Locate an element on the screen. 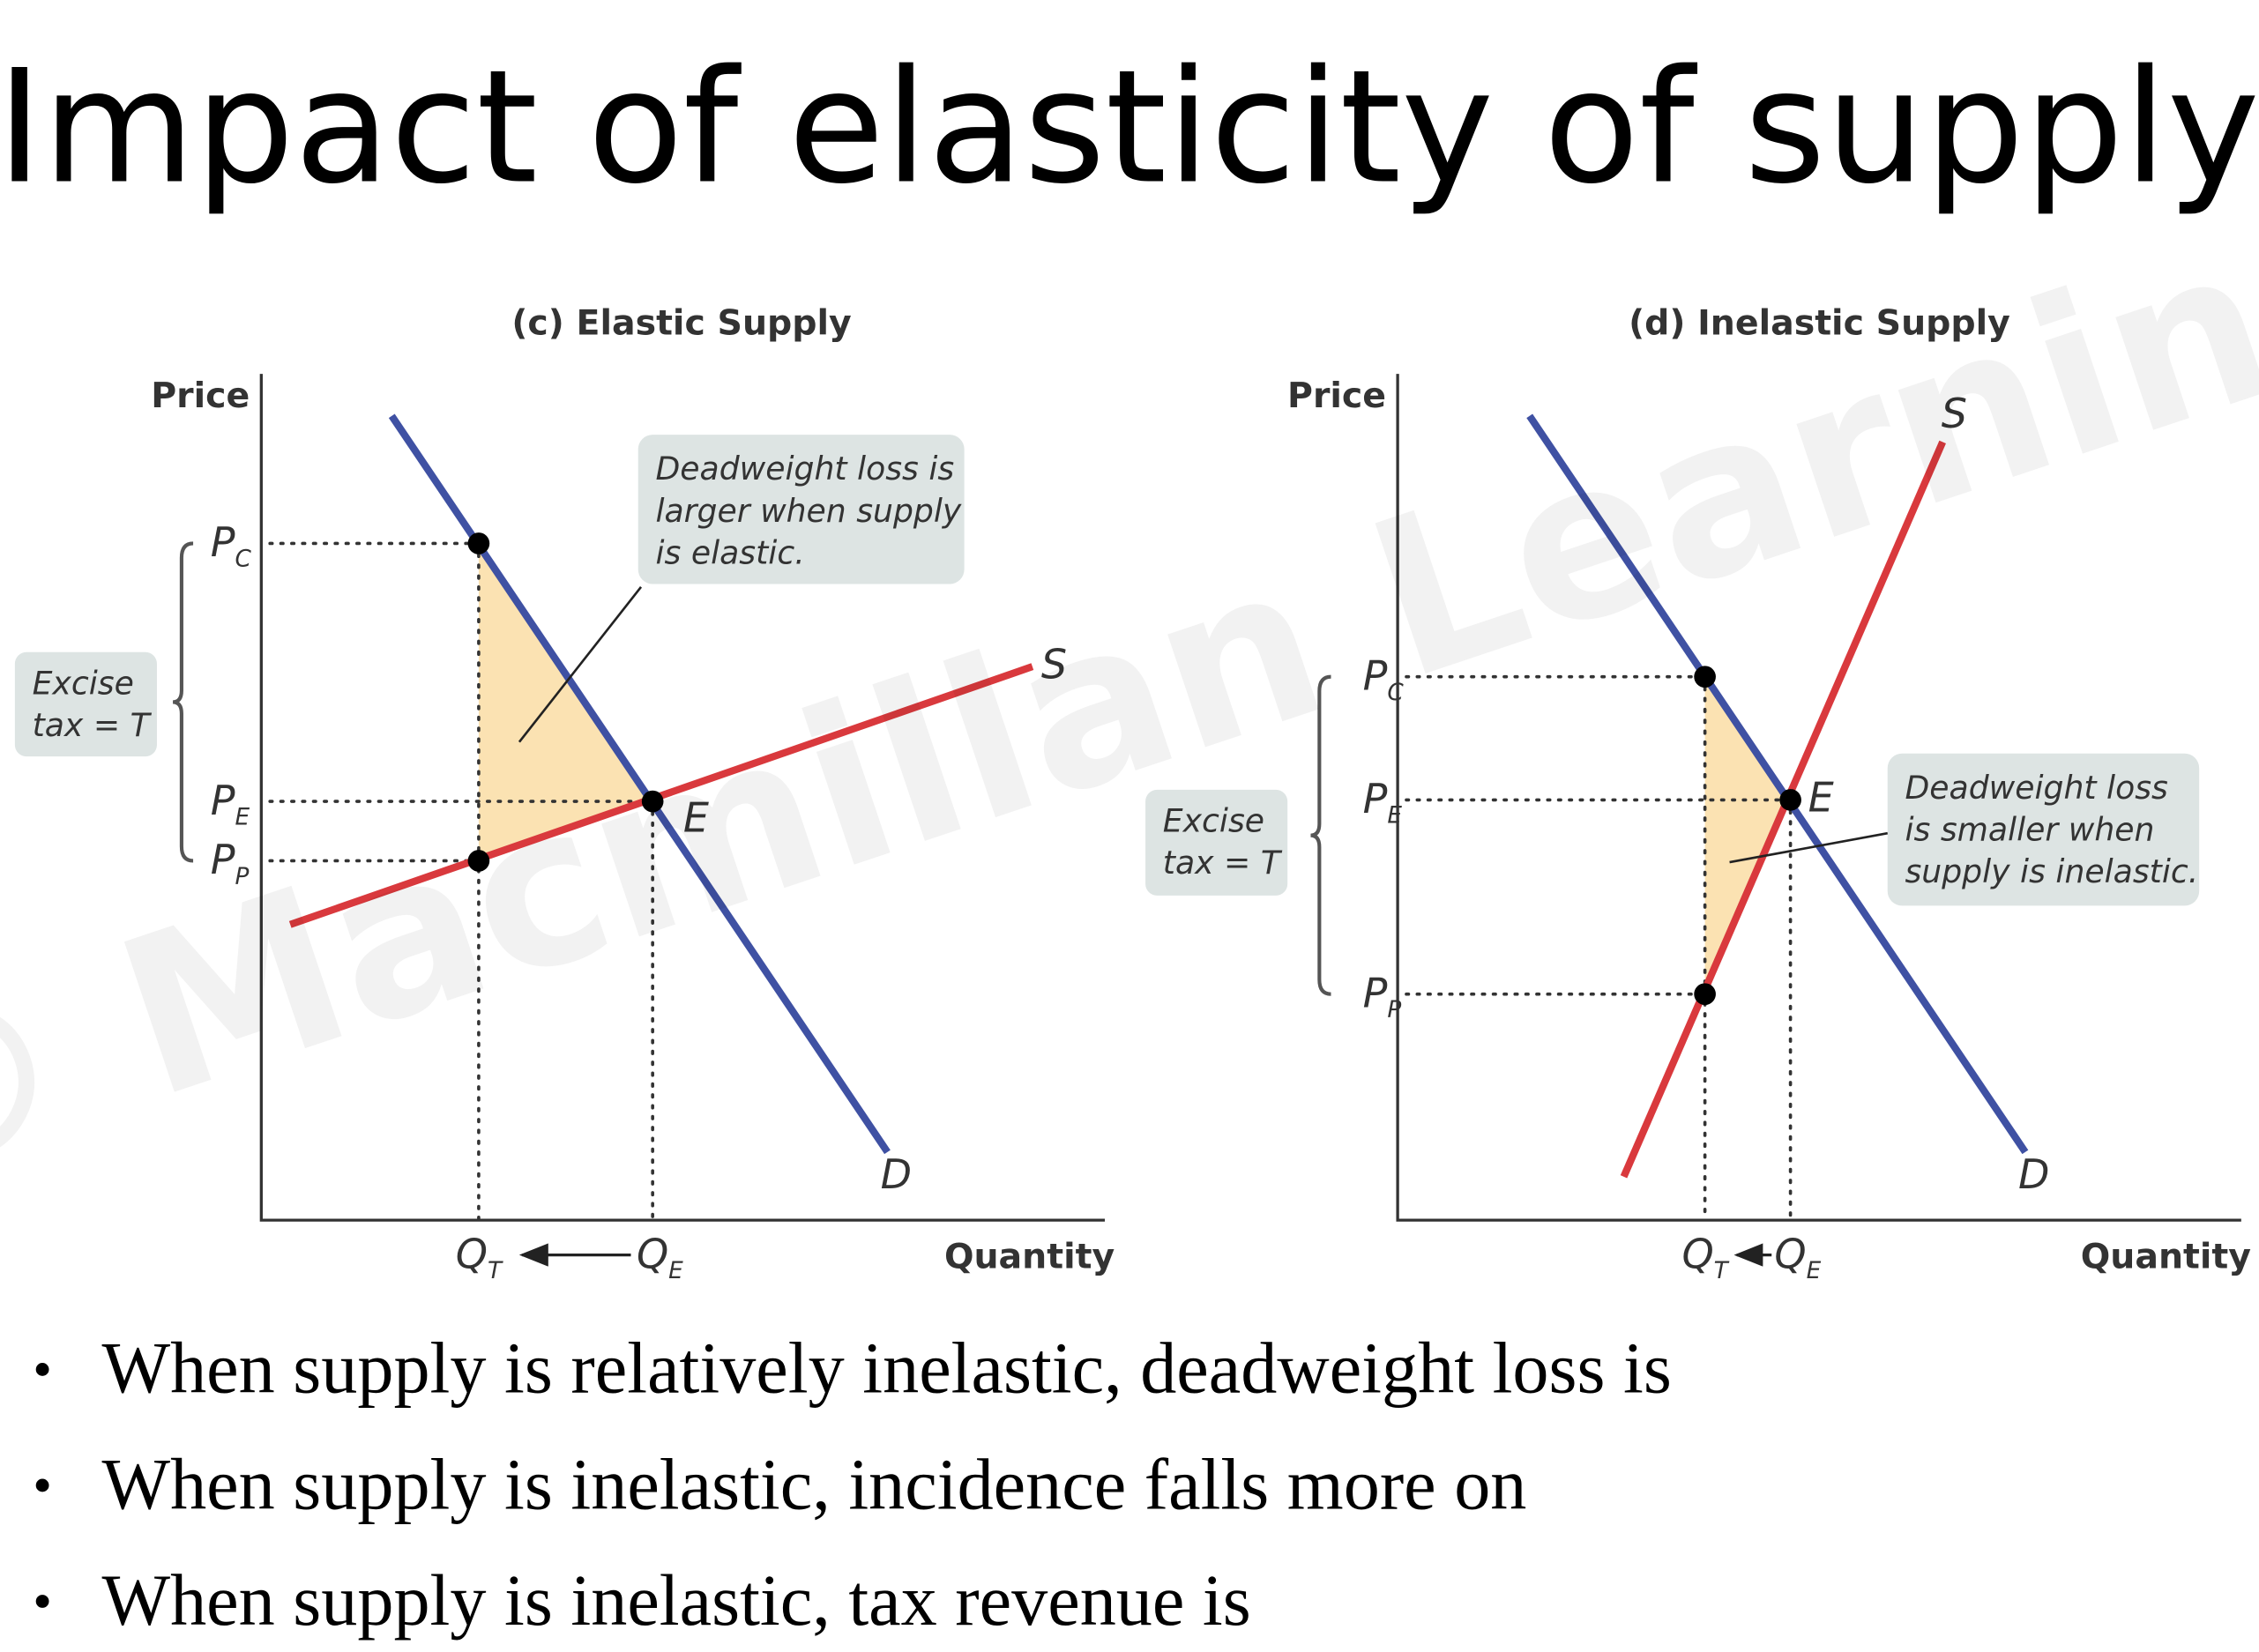 The width and height of the screenshot is (2259, 1652). slide-title: Impact of elasticity of supply is located at coordinates (1130, 126).